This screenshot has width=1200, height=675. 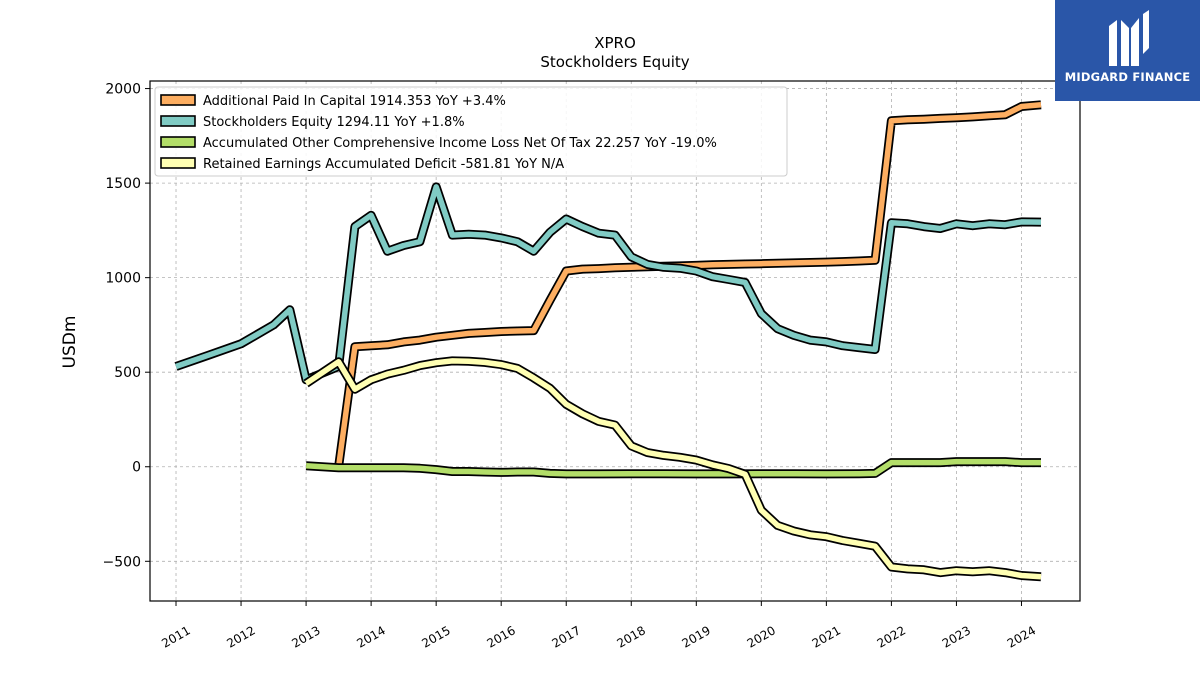 I want to click on x-tick-label: 2024, so click(x=1021, y=636).